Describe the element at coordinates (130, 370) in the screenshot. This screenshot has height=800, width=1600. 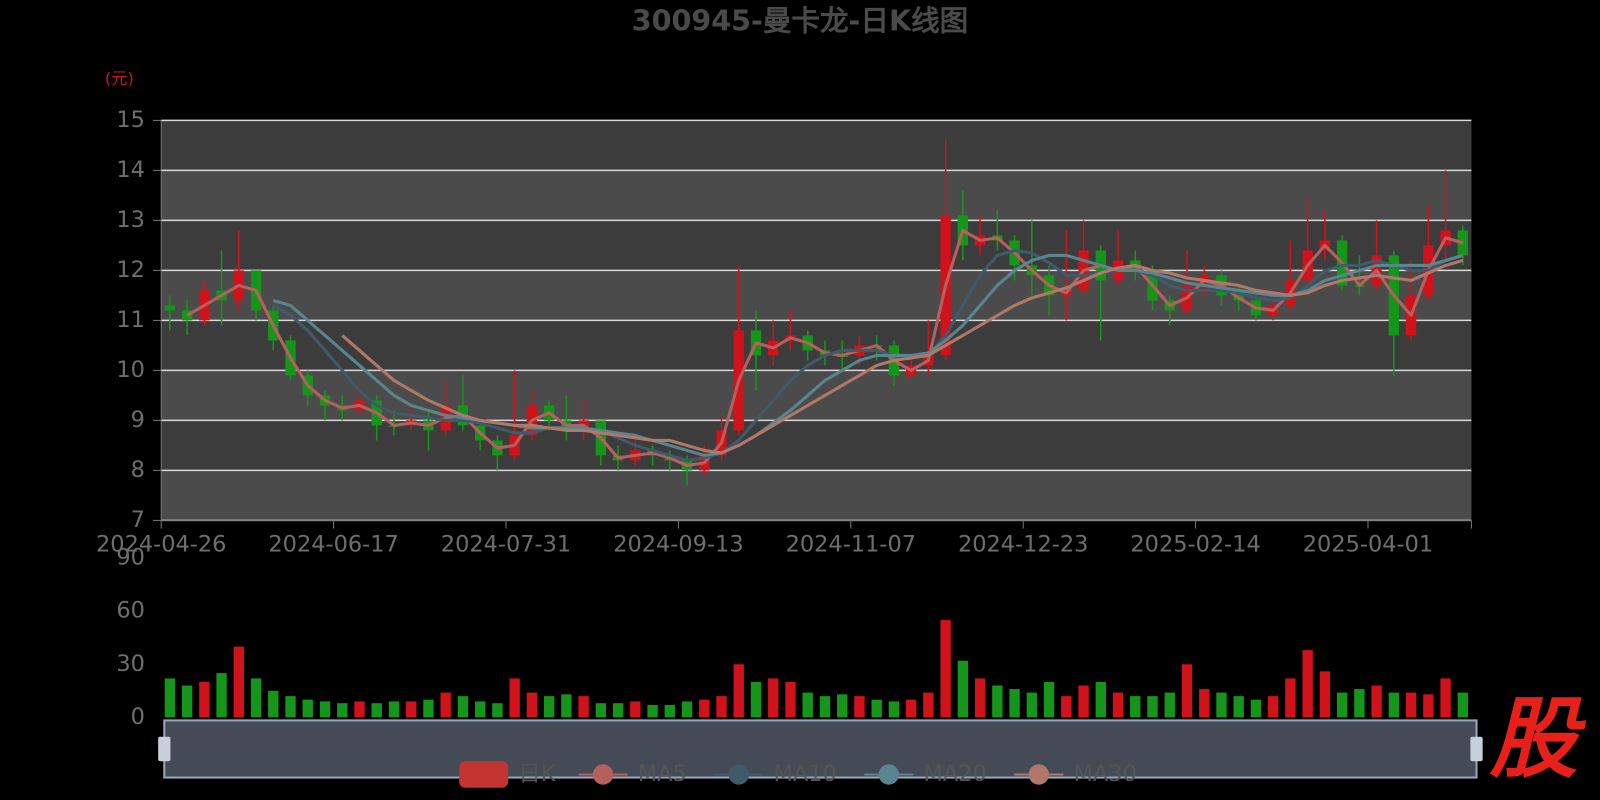
I see `y-tick-label: 10` at that location.